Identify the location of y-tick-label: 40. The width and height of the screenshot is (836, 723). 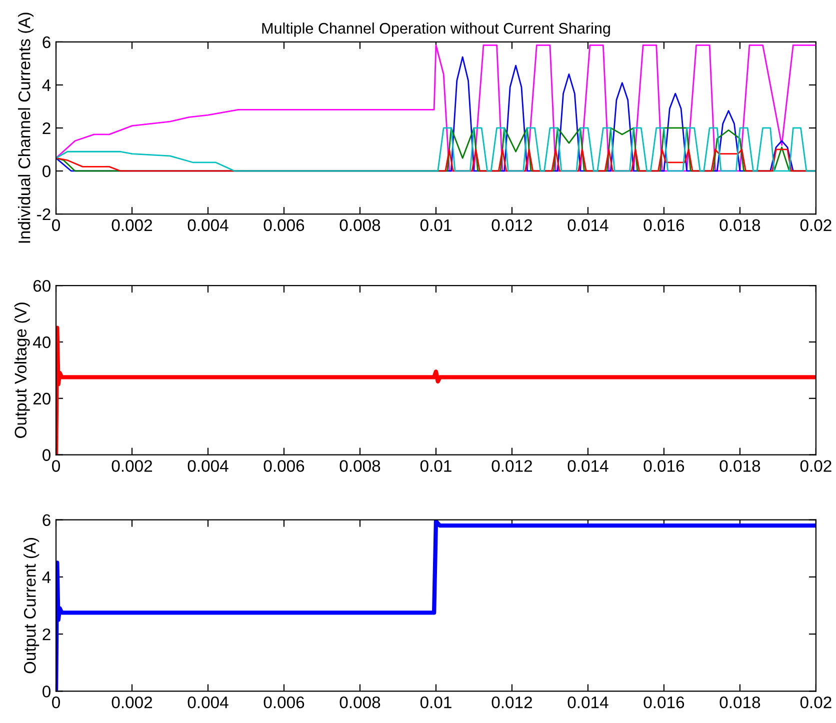
(41, 342).